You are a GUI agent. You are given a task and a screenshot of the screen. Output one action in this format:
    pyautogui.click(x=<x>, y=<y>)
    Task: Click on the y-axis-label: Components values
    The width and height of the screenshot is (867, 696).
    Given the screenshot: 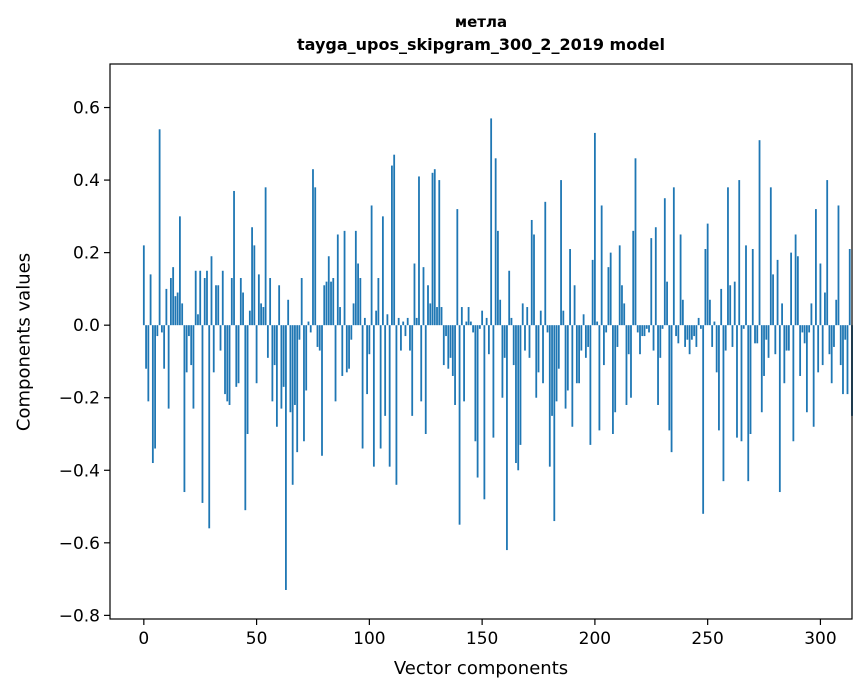 What is the action you would take?
    pyautogui.click(x=24, y=342)
    